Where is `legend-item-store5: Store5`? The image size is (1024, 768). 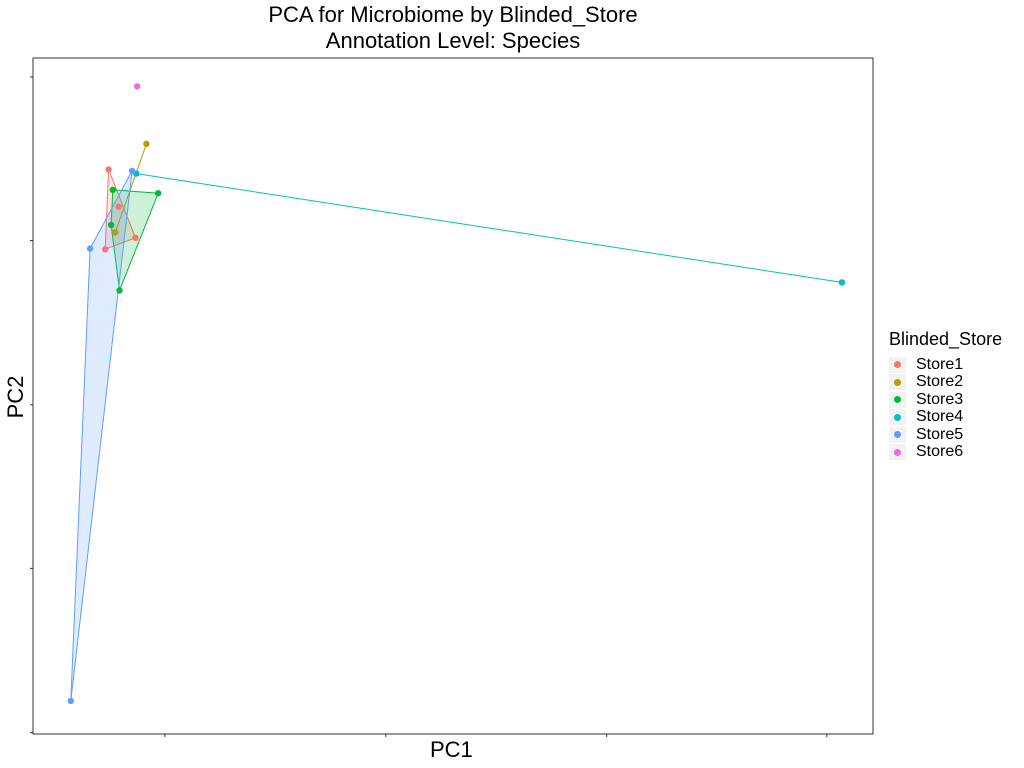
legend-item-store5: Store5 is located at coordinates (945, 435).